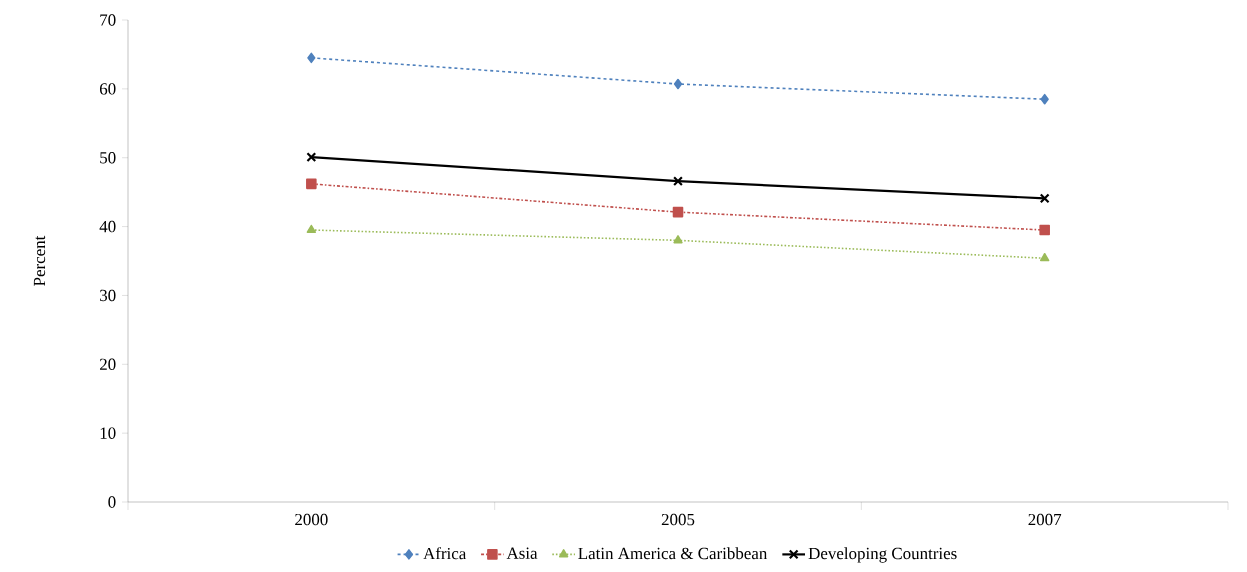  What do you see at coordinates (882, 555) in the screenshot?
I see `legend-label: Developing Countries` at bounding box center [882, 555].